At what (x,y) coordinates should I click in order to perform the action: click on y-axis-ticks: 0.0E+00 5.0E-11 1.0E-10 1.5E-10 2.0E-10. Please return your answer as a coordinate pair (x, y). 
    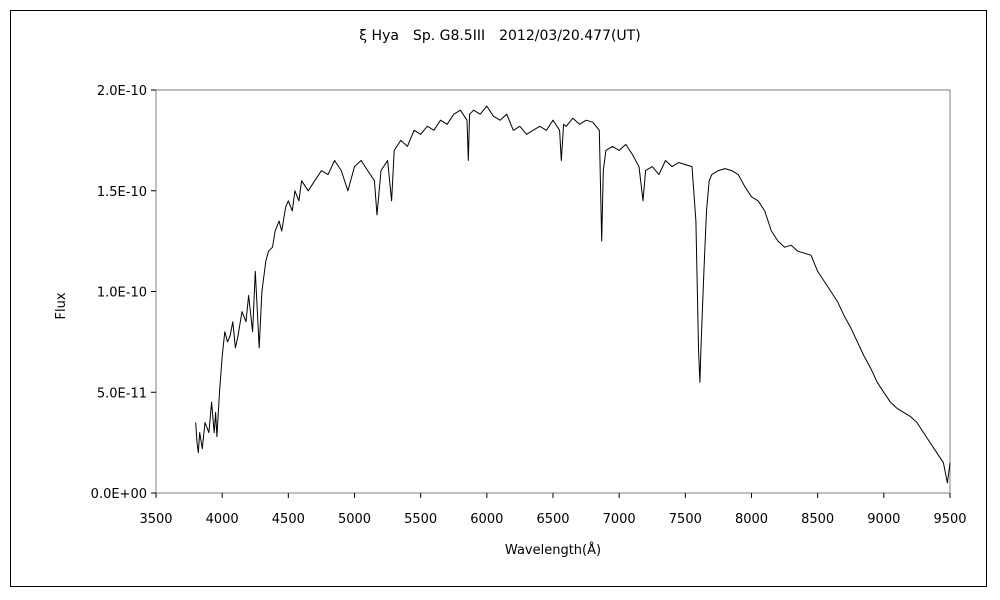
    Looking at the image, I should click on (123, 293).